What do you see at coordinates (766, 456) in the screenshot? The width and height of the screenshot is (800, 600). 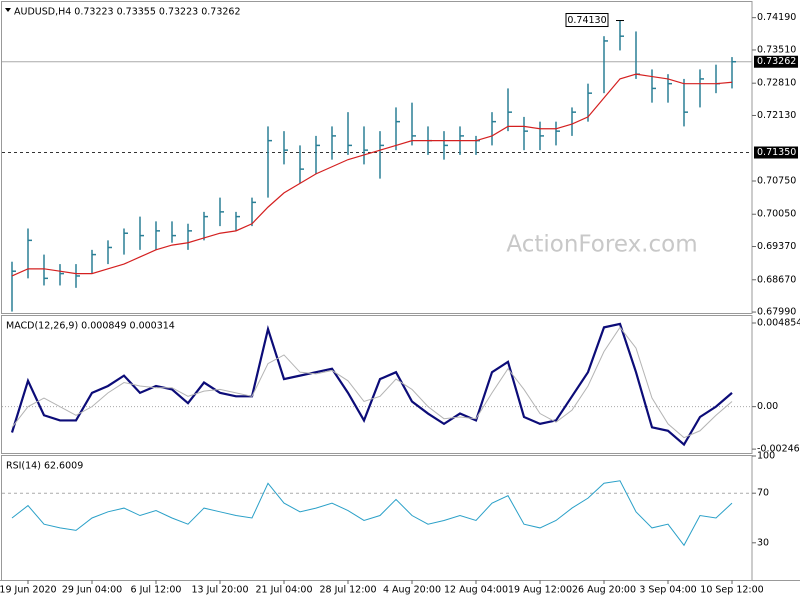 I see `y-tick-label: 100` at bounding box center [766, 456].